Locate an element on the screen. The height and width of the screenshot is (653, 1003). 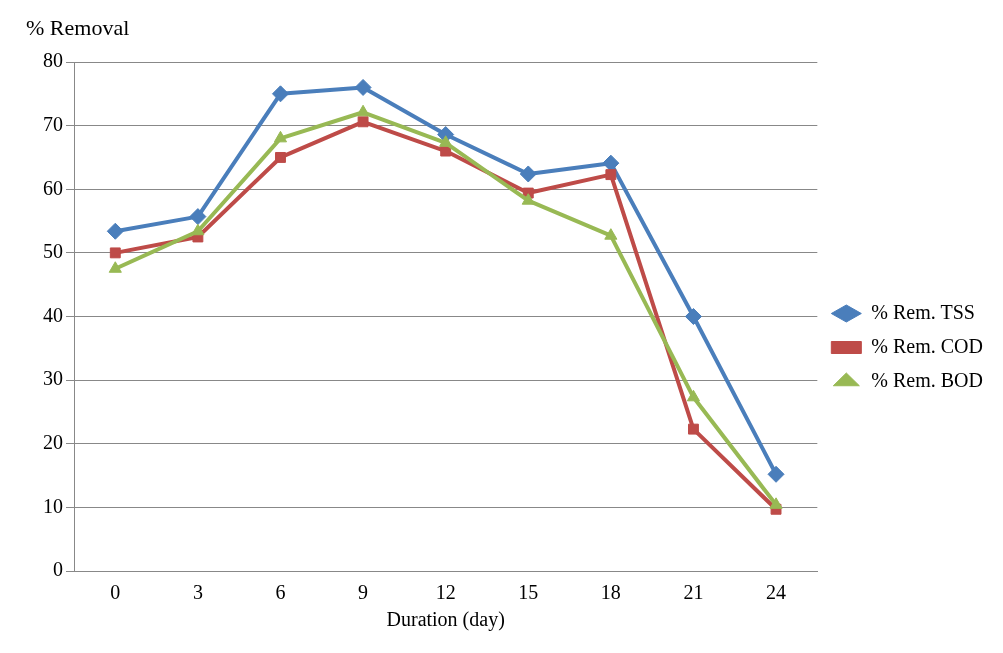
y-tick-label: 40 is located at coordinates (53, 314).